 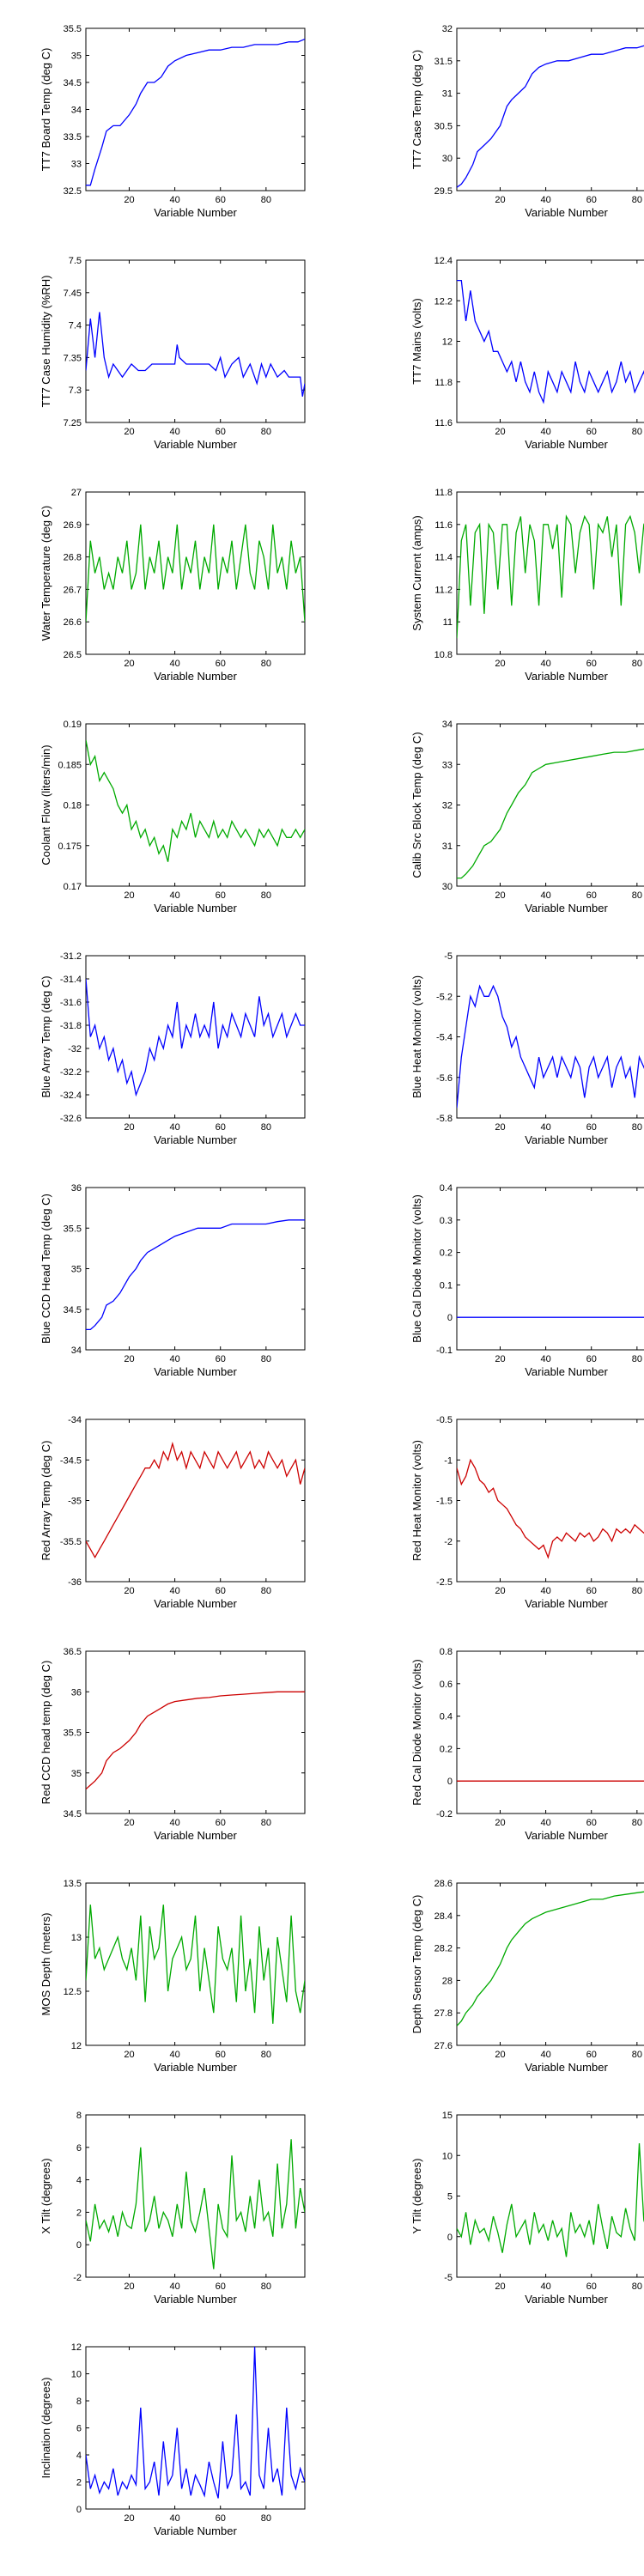 What do you see at coordinates (77, 1351) in the screenshot?
I see `y-tick-label: 34` at bounding box center [77, 1351].